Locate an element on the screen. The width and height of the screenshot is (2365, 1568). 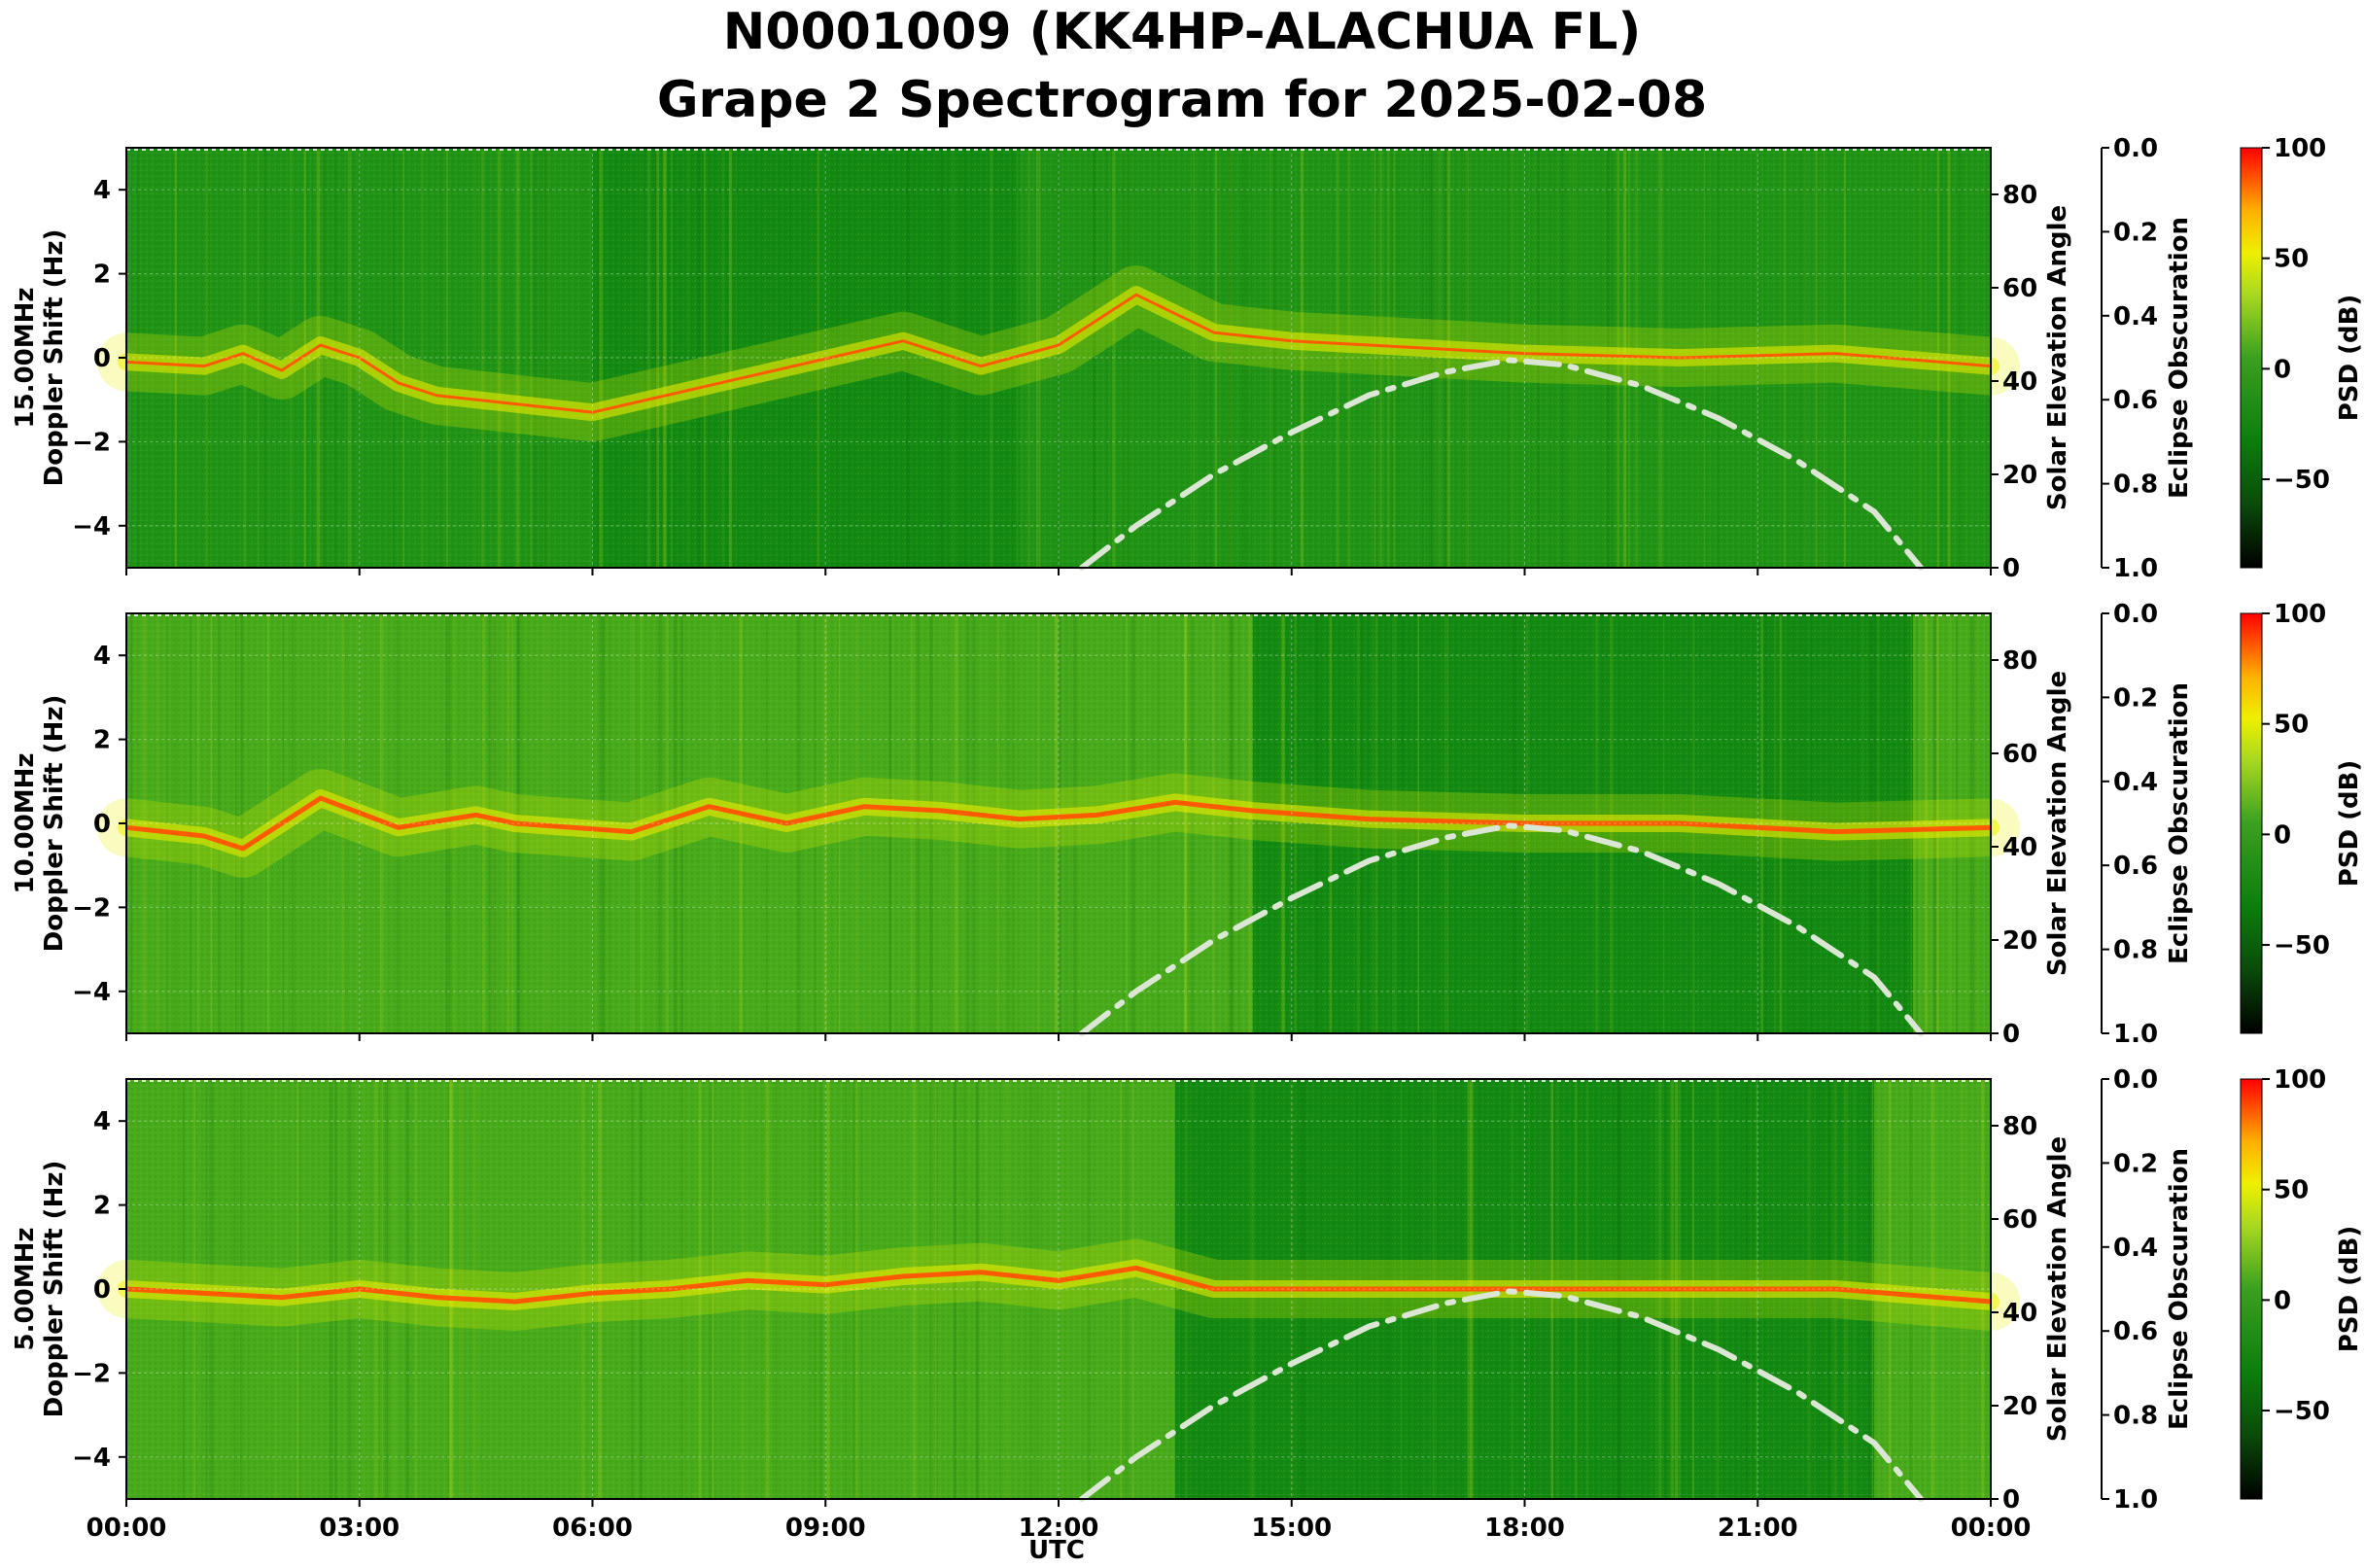
x-tick-label: 12:00 is located at coordinates (1059, 1528).